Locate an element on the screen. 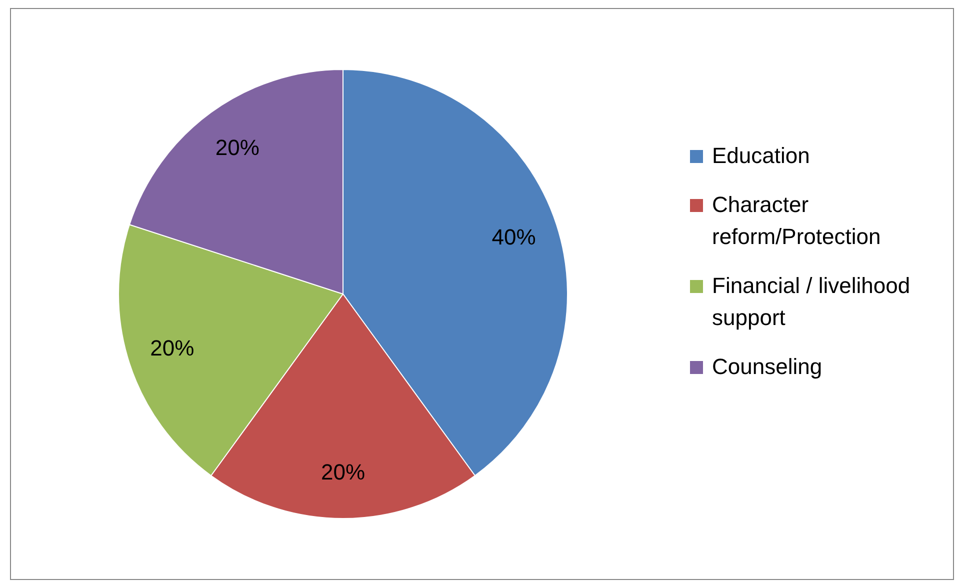 The height and width of the screenshot is (583, 958). legend-label: Education is located at coordinates (761, 156).